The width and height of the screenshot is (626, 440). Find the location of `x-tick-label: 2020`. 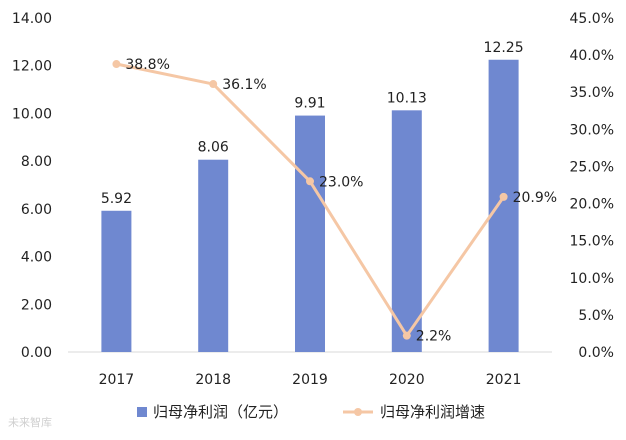

x-tick-label: 2020 is located at coordinates (407, 380).